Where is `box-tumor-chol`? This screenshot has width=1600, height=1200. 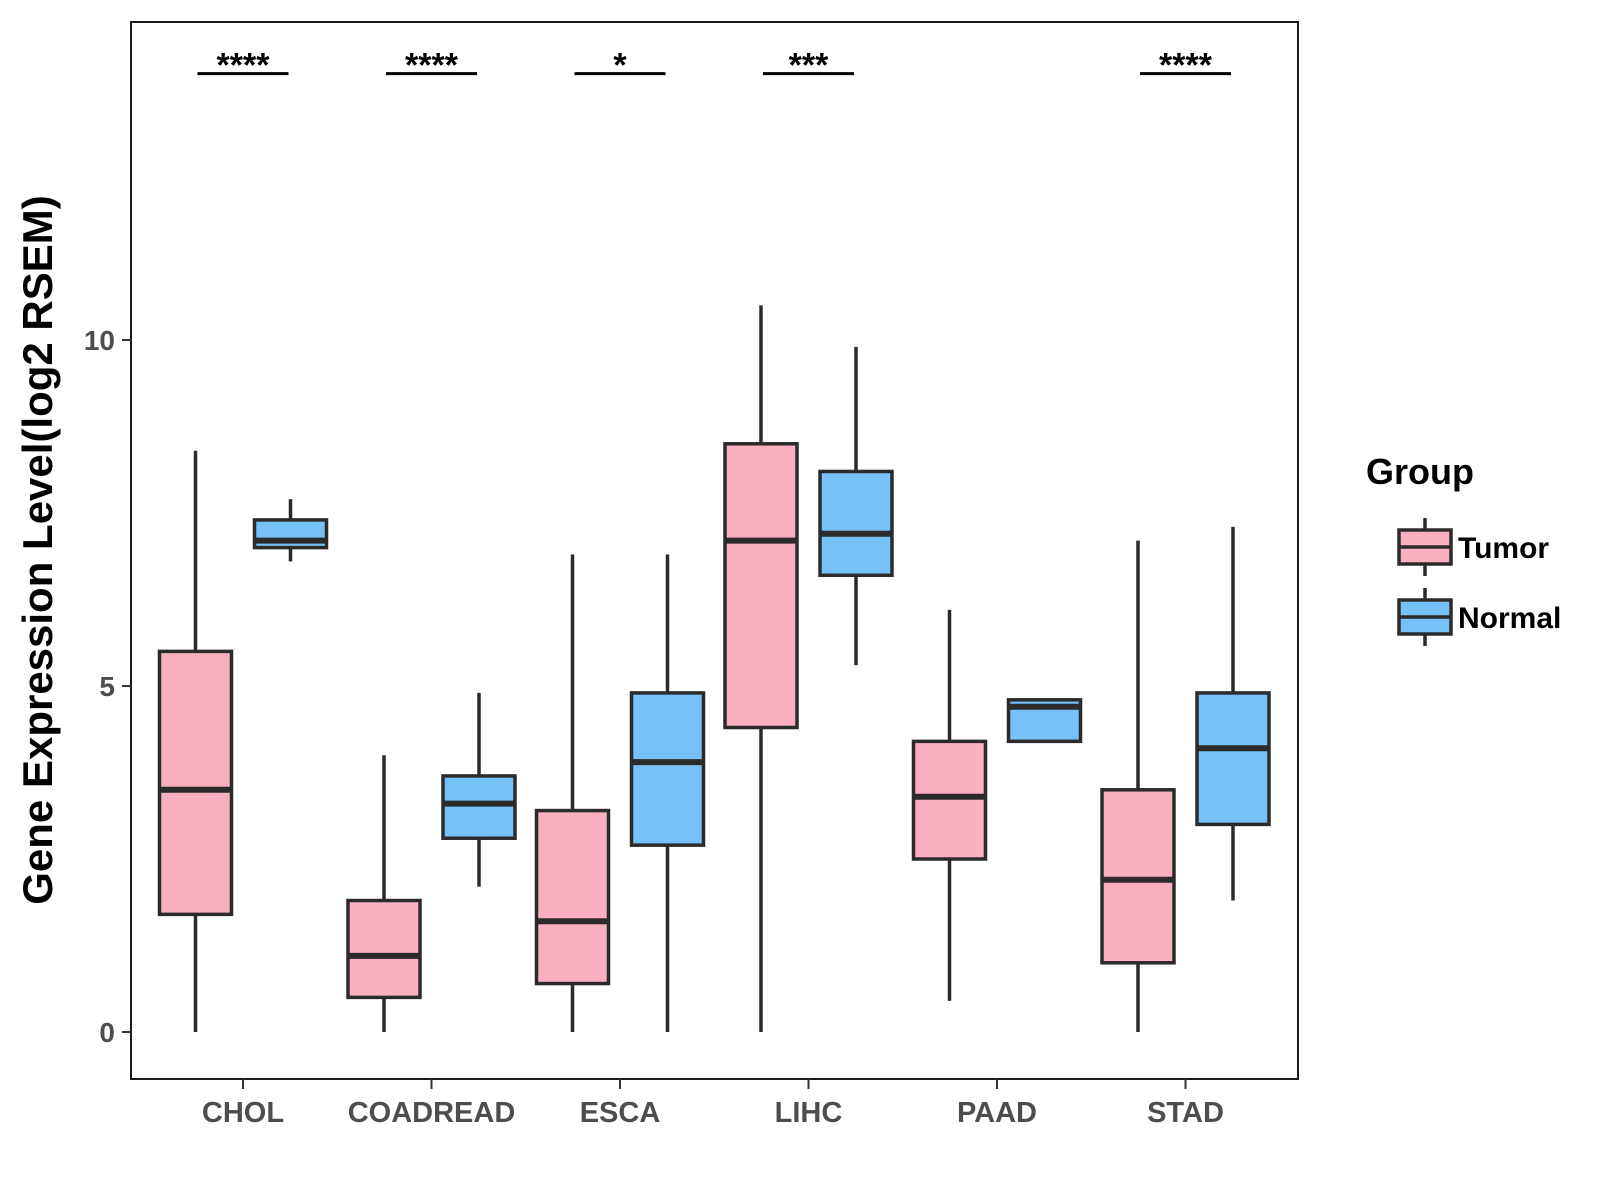
box-tumor-chol is located at coordinates (195, 741).